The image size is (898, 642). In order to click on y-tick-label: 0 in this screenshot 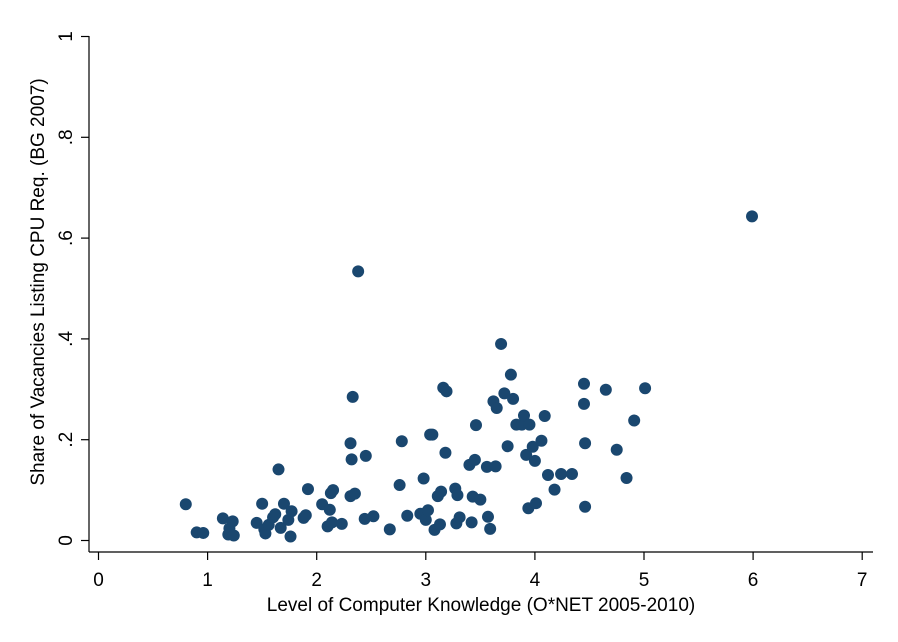, I will do `click(66, 540)`.